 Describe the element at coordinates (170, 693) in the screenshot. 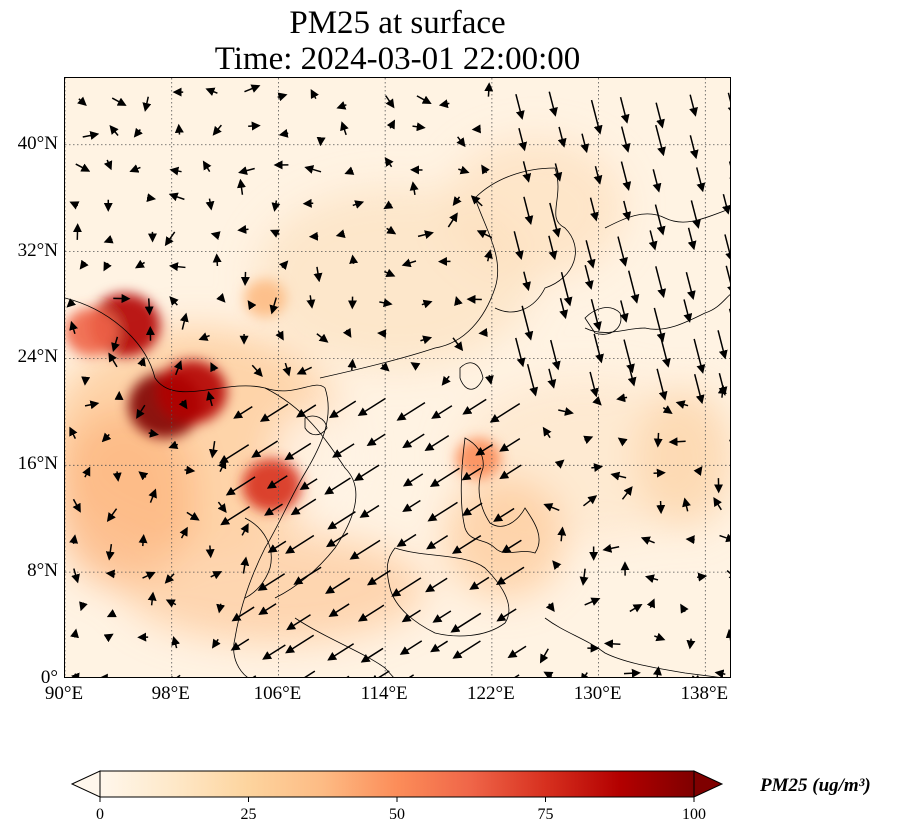

I see `longitude-tick-label: 98°E` at that location.